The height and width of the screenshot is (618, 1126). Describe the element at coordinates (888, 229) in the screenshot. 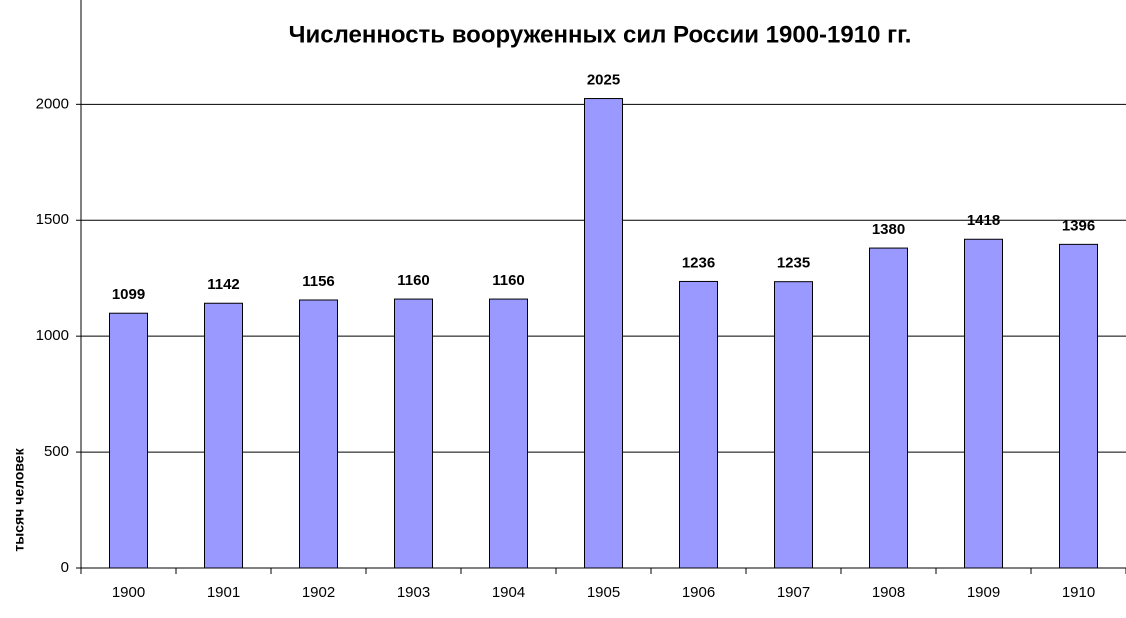

I see `value-label: 1380` at that location.